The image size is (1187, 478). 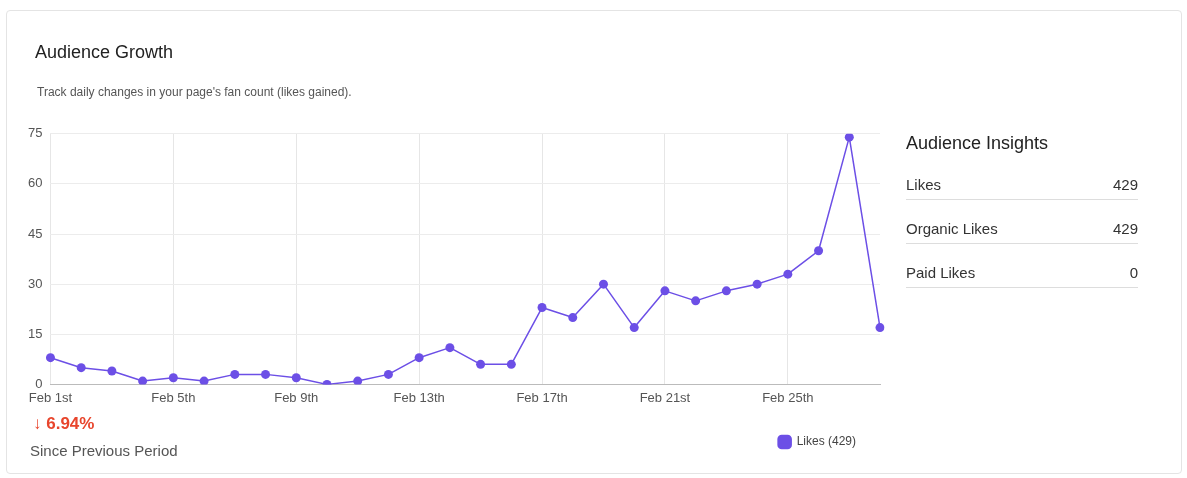 I want to click on text: Likes, so click(x=924, y=184).